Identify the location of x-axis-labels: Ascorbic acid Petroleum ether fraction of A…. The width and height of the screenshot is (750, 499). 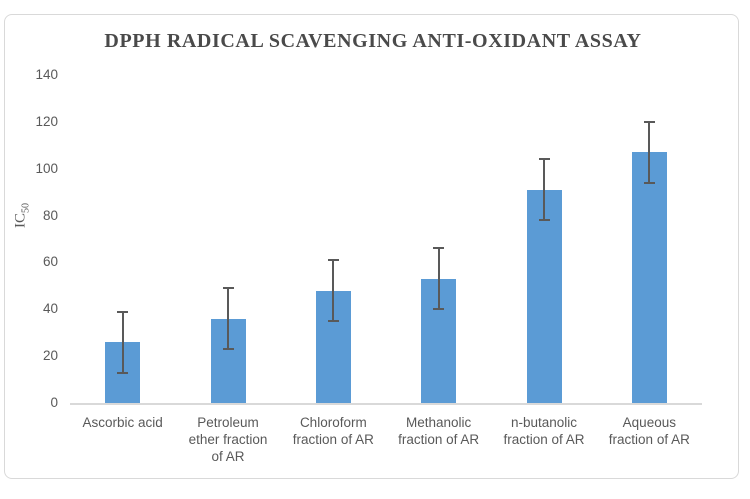
(386, 442).